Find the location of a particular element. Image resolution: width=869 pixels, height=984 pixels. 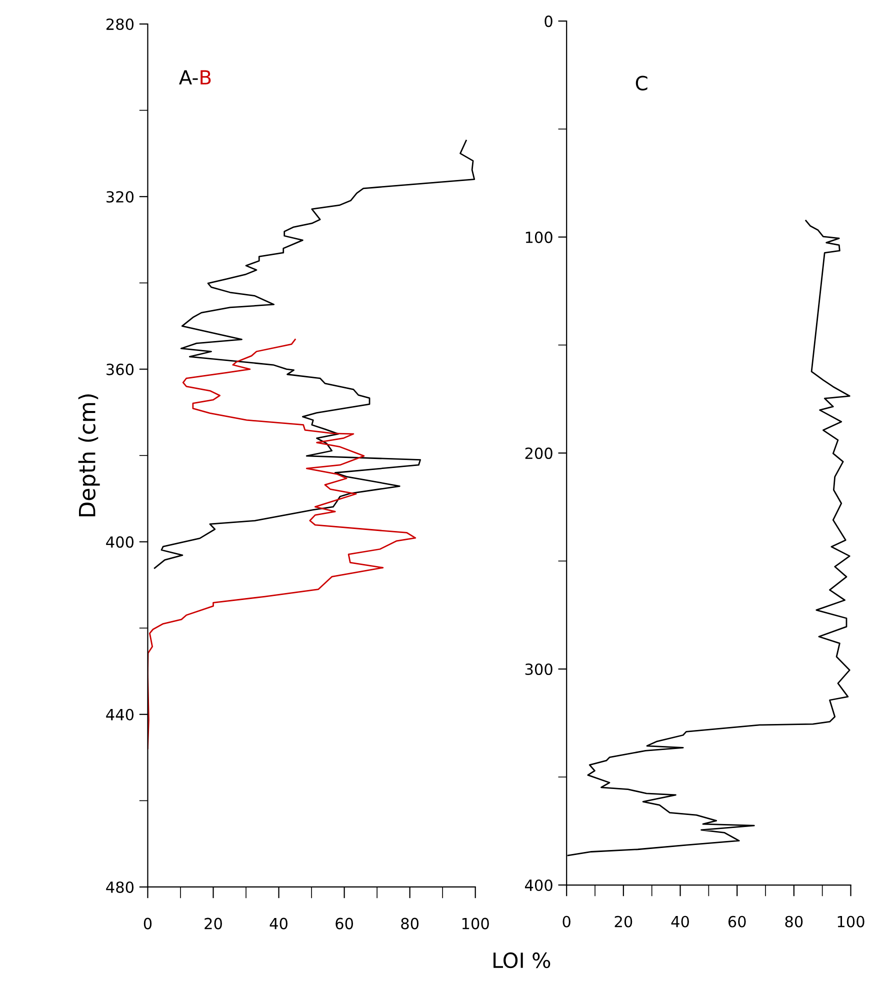

y-tick-label: 320 is located at coordinates (120, 197).